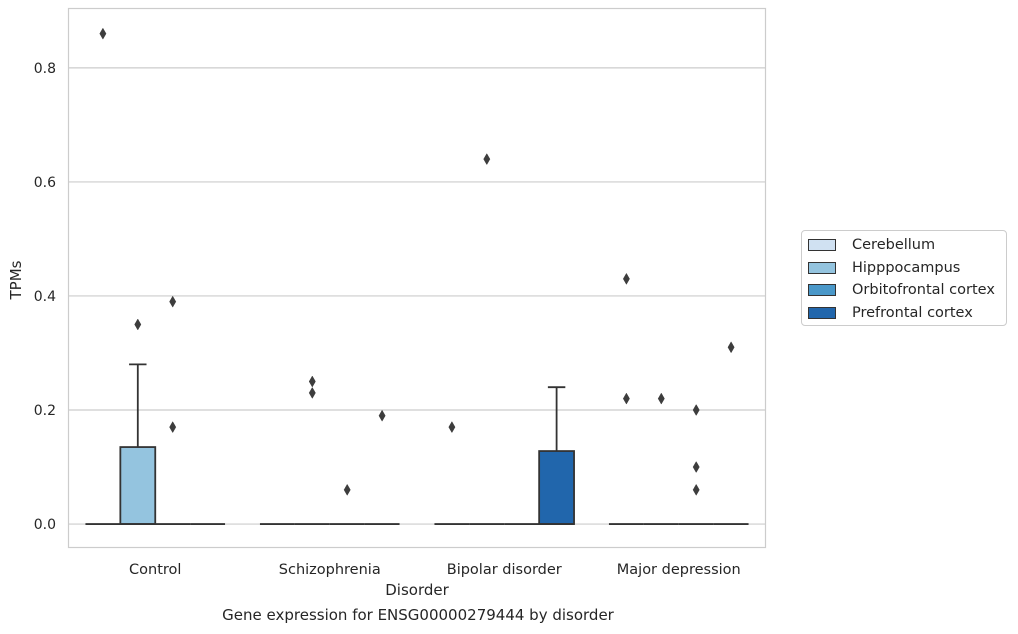 Image resolution: width=1018 pixels, height=634 pixels. I want to click on x-tick-label: Schizophrenia, so click(330, 570).